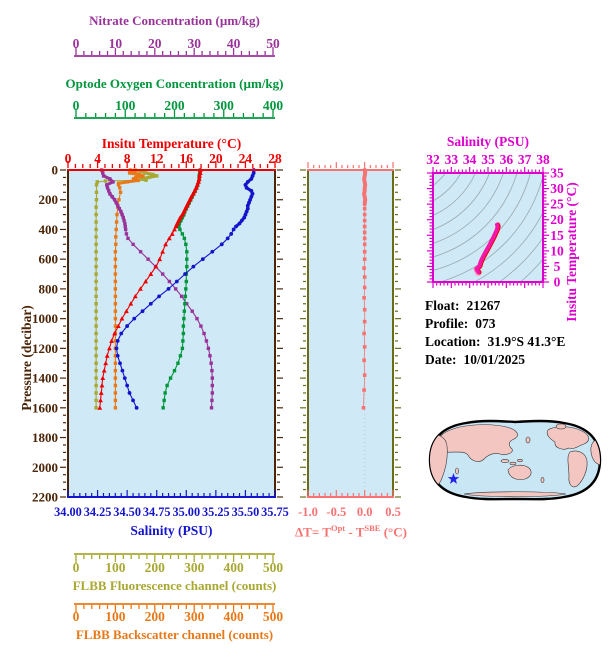 Image resolution: width=609 pixels, height=663 pixels. I want to click on profile-label: Profile:, so click(447, 323).